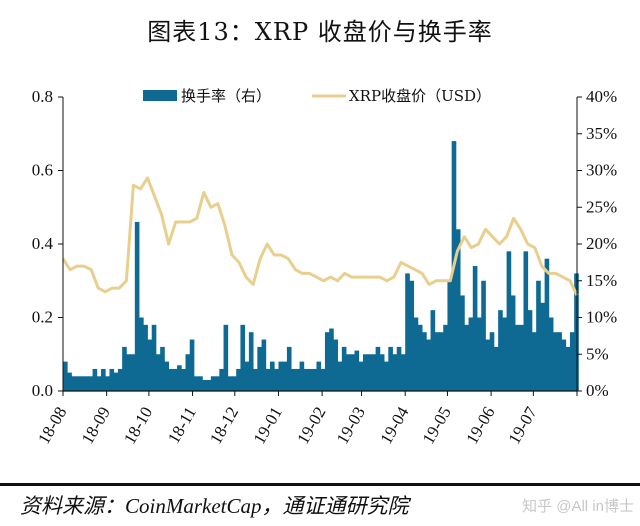  Describe the element at coordinates (601, 206) in the screenshot. I see `right-tick-label: 25%` at that location.